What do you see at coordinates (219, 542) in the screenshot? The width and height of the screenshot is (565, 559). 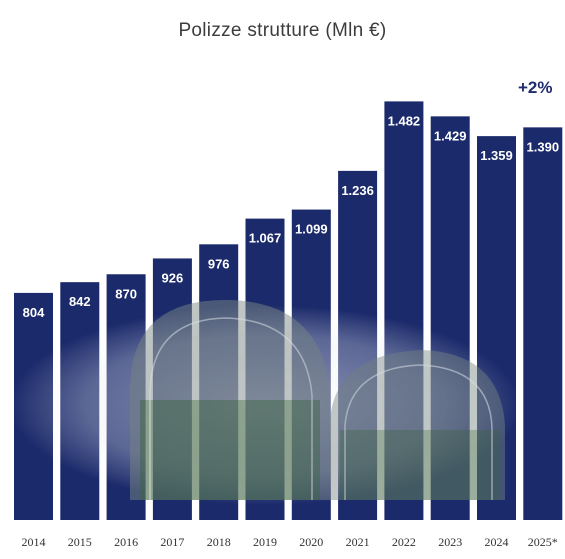 I see `x-tick-2018: 2018` at bounding box center [219, 542].